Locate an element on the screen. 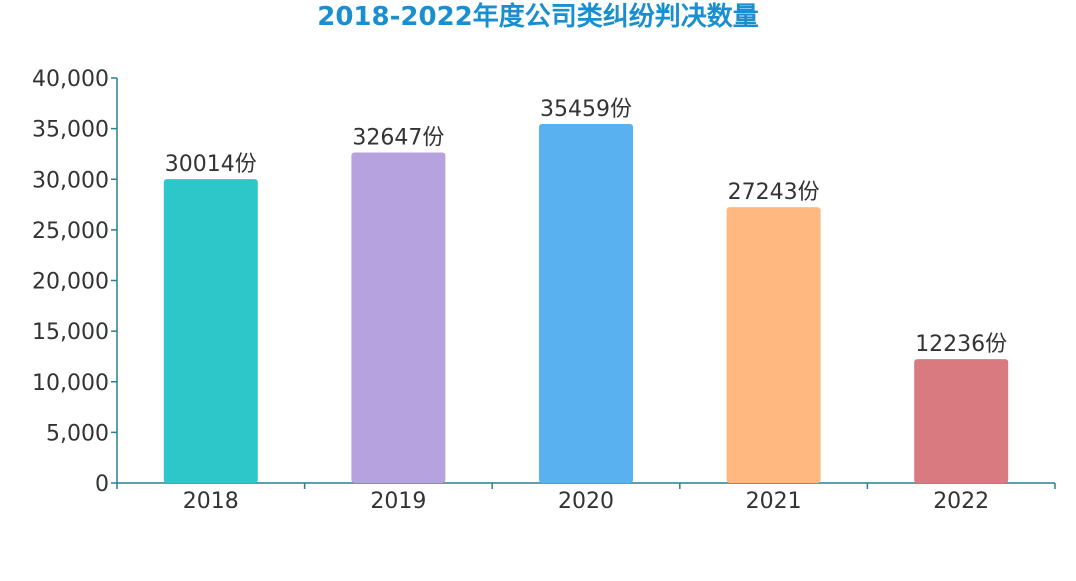 The height and width of the screenshot is (581, 1076). data-label-2021: 27243份 is located at coordinates (774, 192).